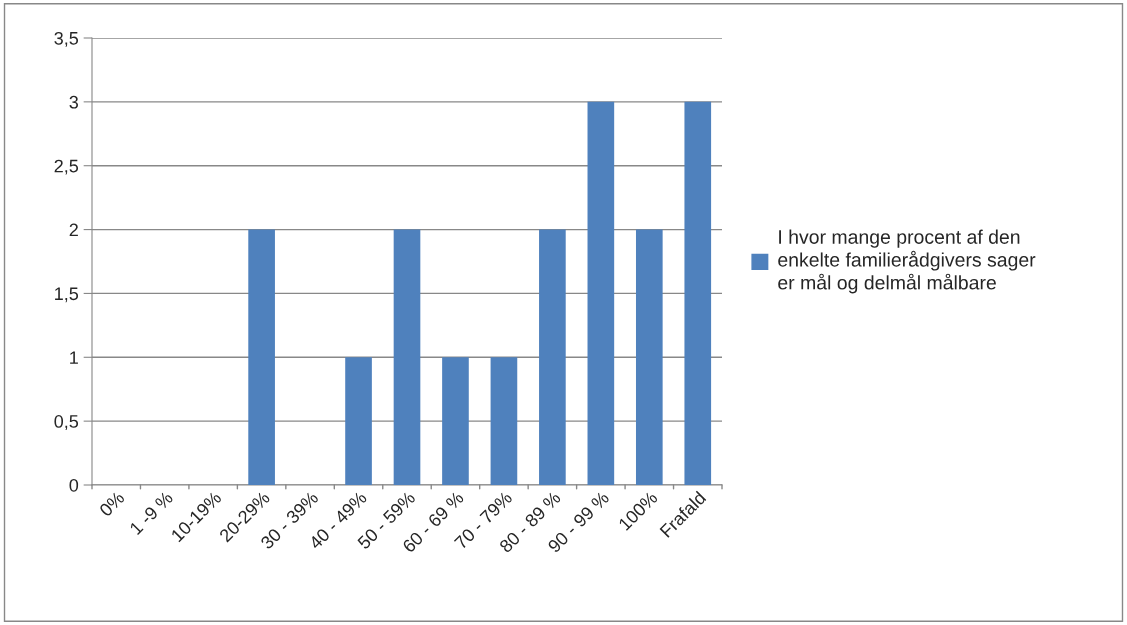 This screenshot has height=625, width=1127. I want to click on y-tick-label: 3,5, so click(66, 39).